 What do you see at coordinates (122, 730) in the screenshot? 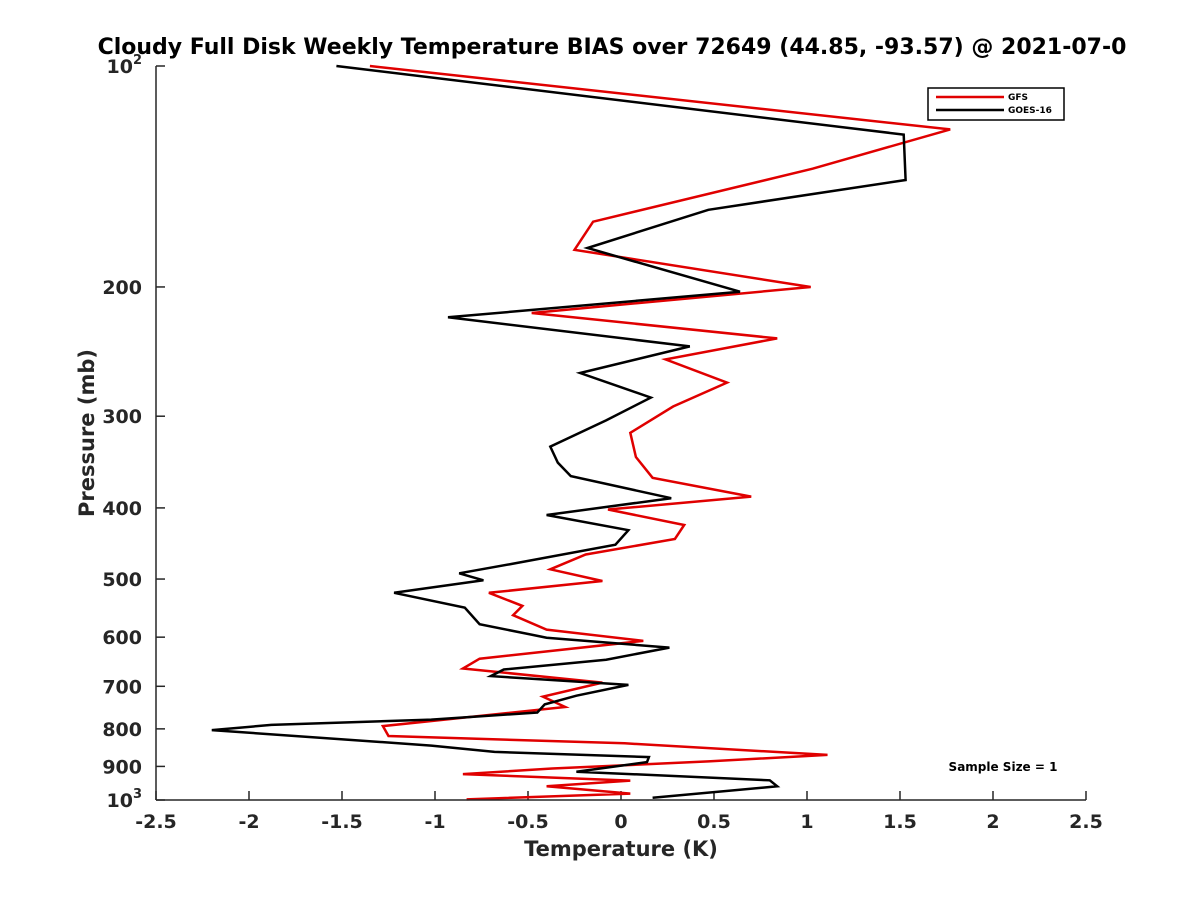
I see `y-tick-label: 800` at bounding box center [122, 730].